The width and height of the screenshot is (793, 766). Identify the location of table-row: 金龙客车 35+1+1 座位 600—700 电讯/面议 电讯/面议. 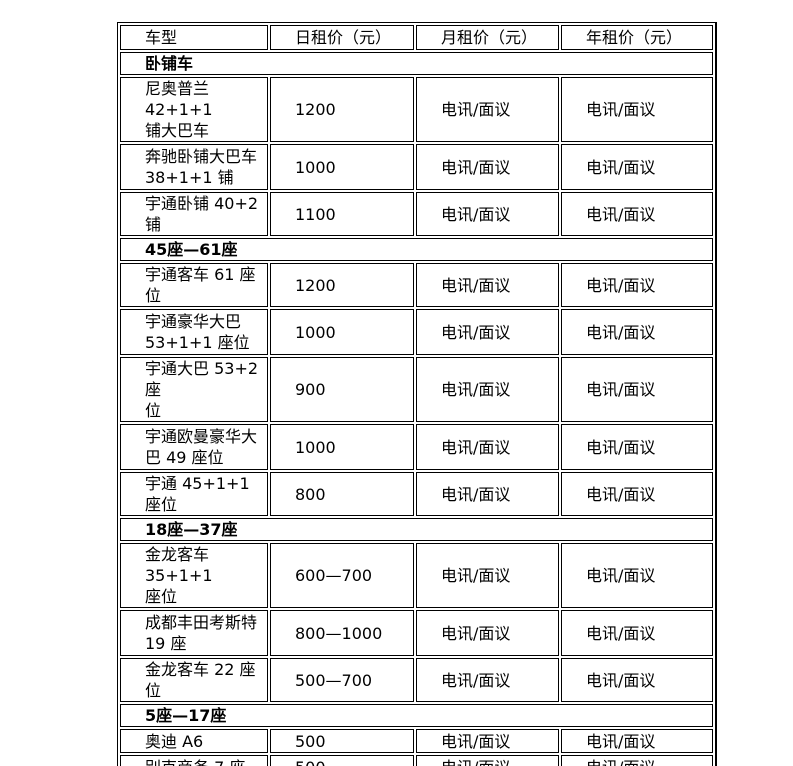
(416, 575).